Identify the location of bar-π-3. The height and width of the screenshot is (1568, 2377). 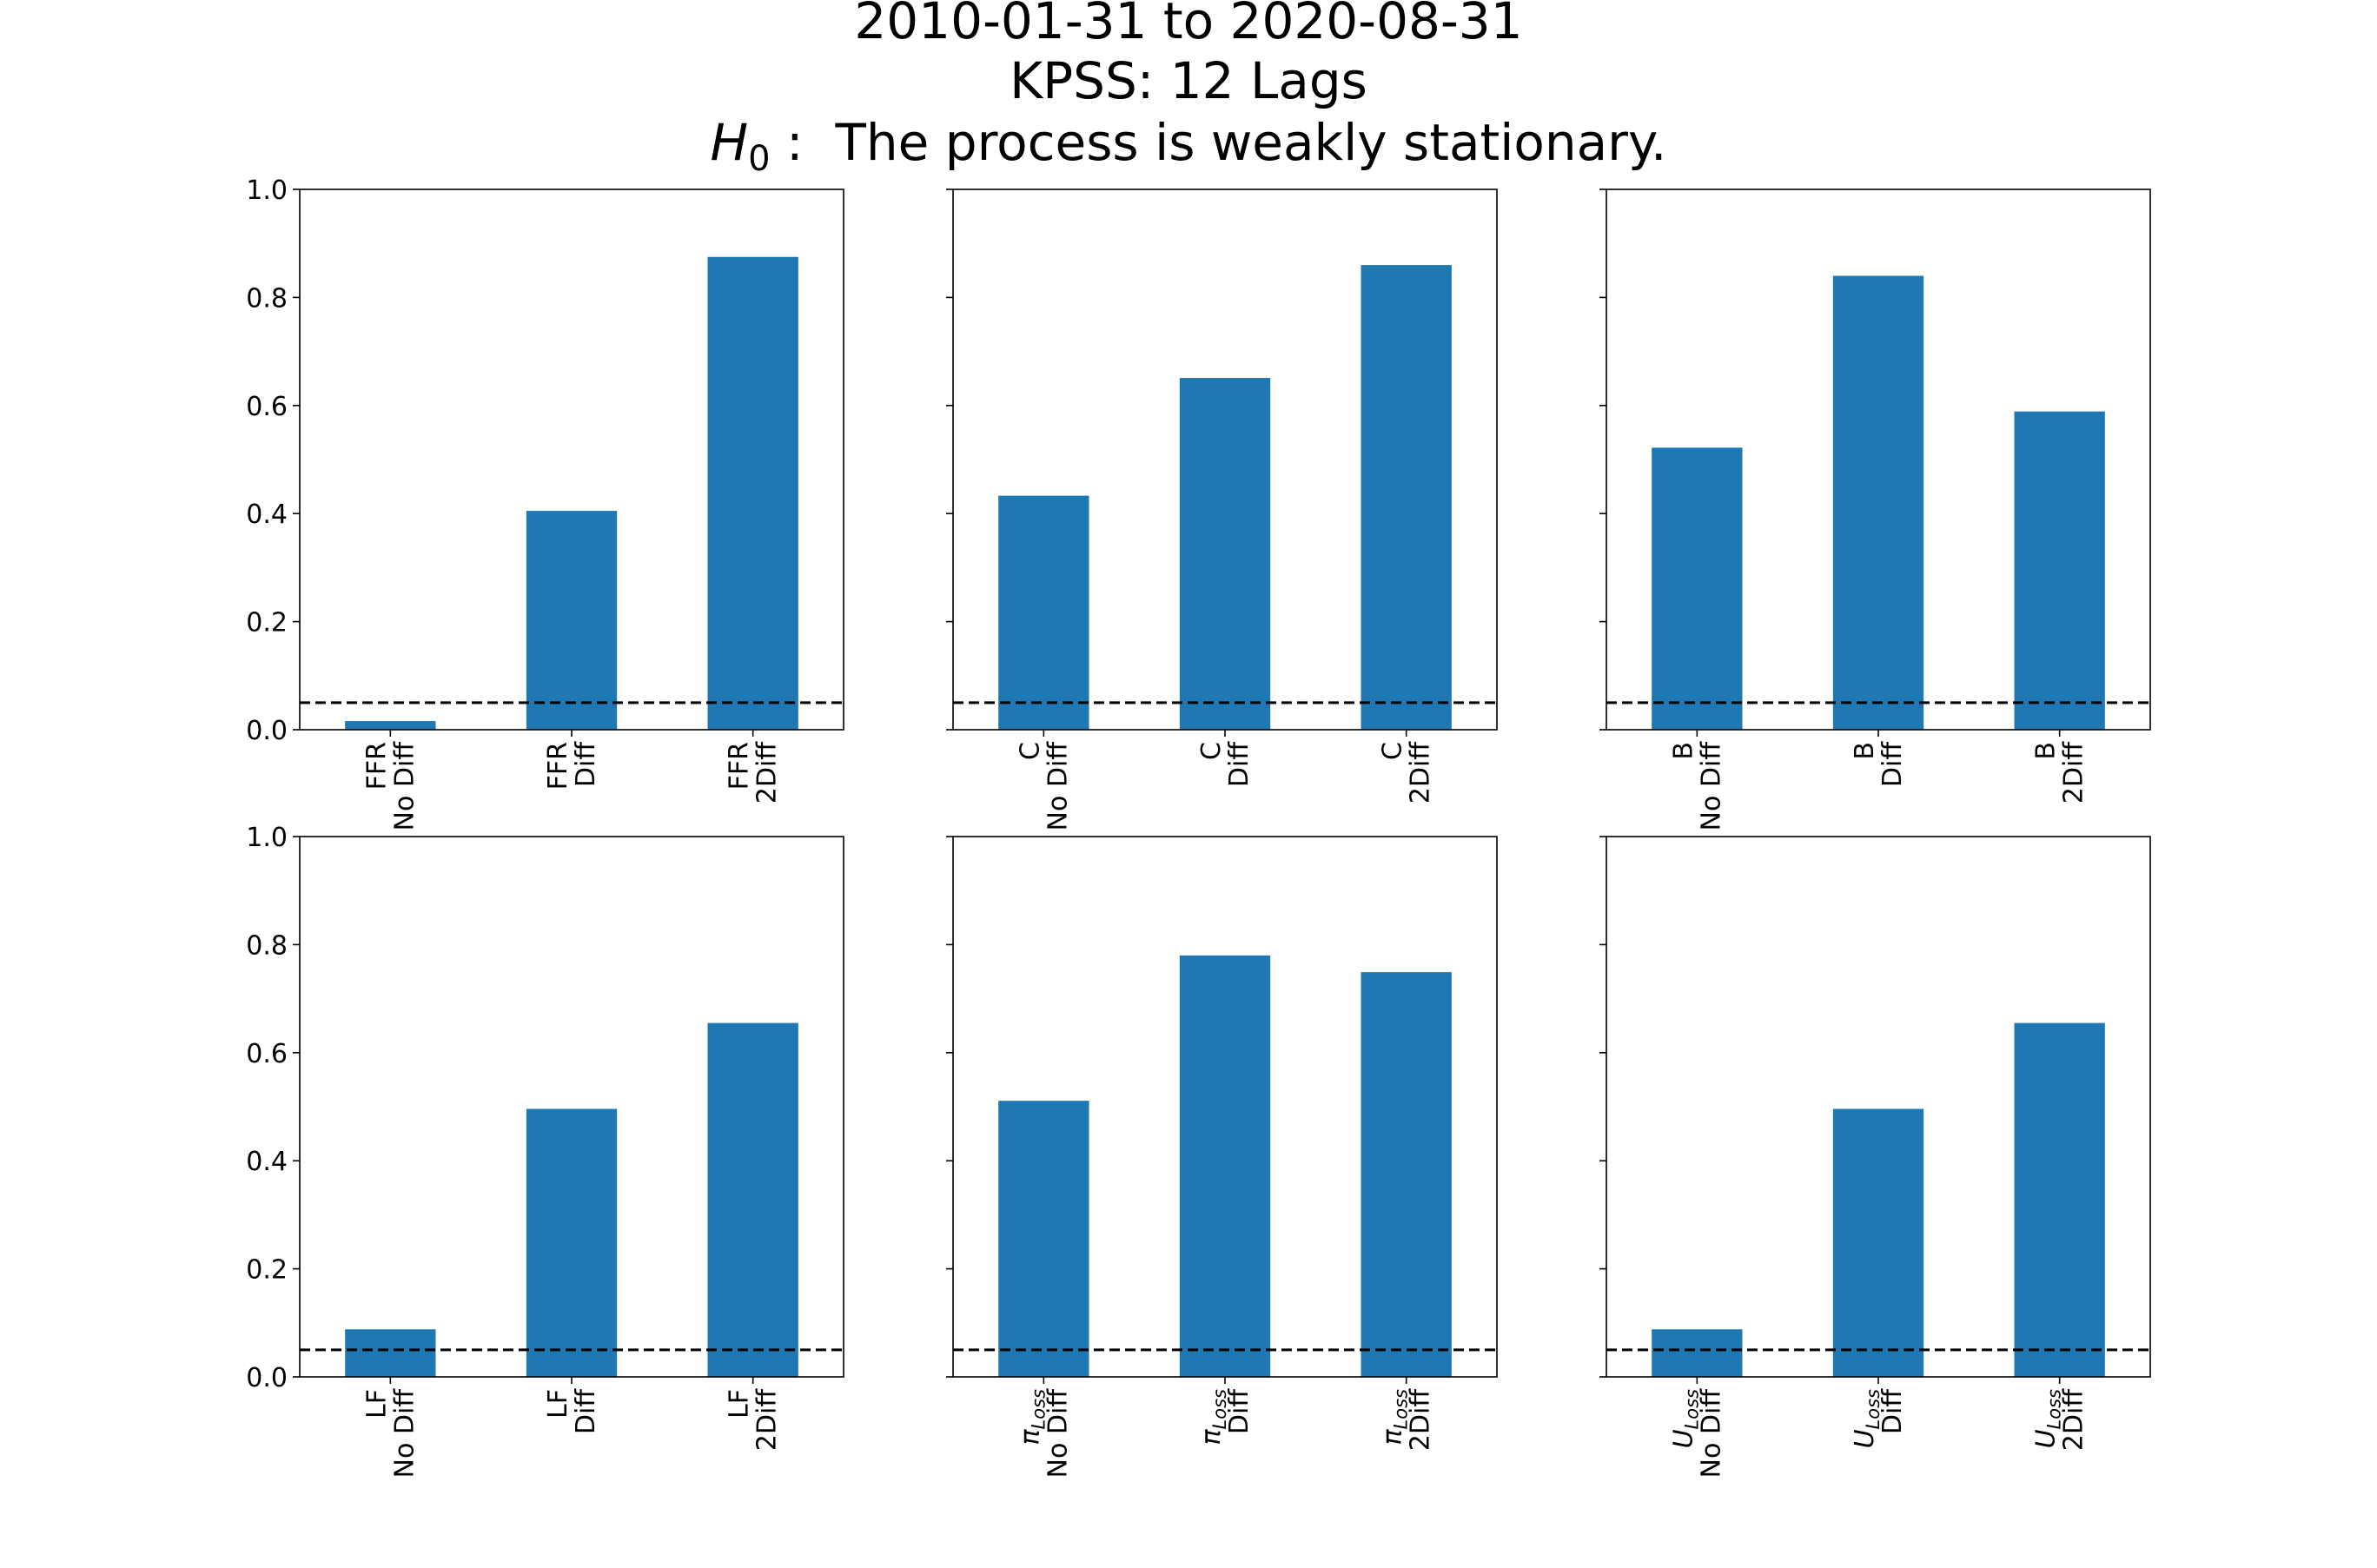
(1406, 1174).